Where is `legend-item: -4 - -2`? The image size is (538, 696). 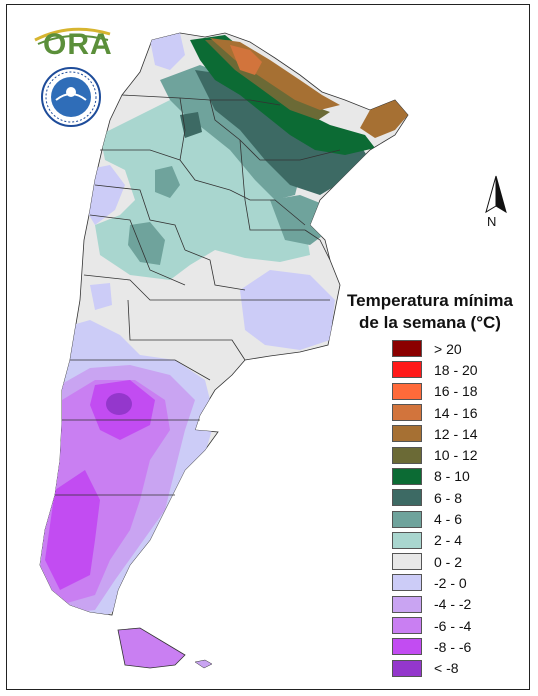
legend-item: -4 - -2 is located at coordinates (435, 604).